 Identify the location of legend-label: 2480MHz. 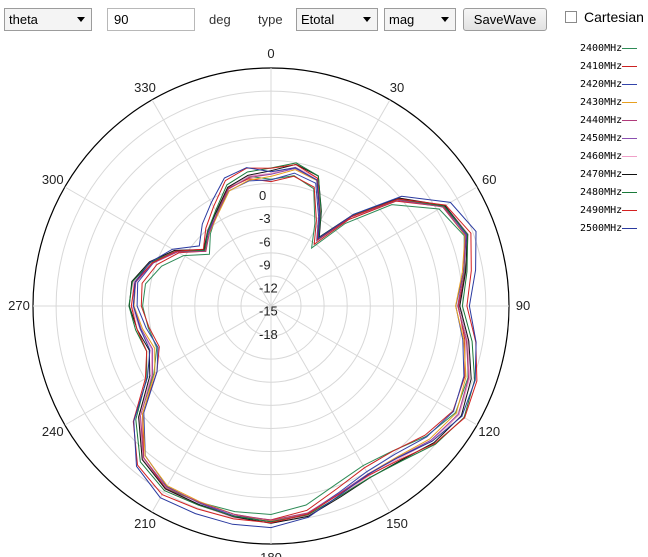
(601, 192).